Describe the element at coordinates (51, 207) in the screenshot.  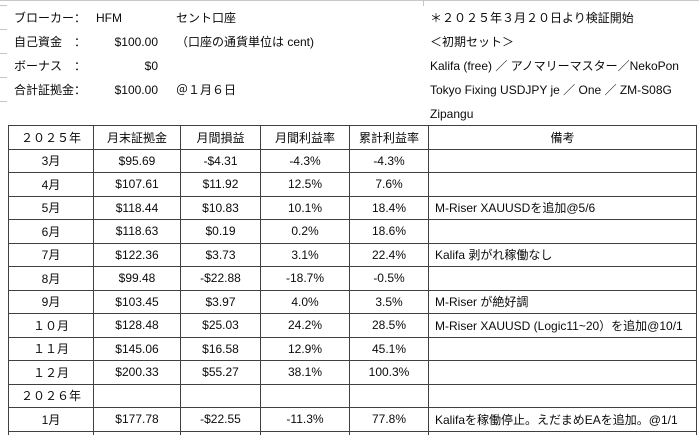
I see `cell-month: 5月` at that location.